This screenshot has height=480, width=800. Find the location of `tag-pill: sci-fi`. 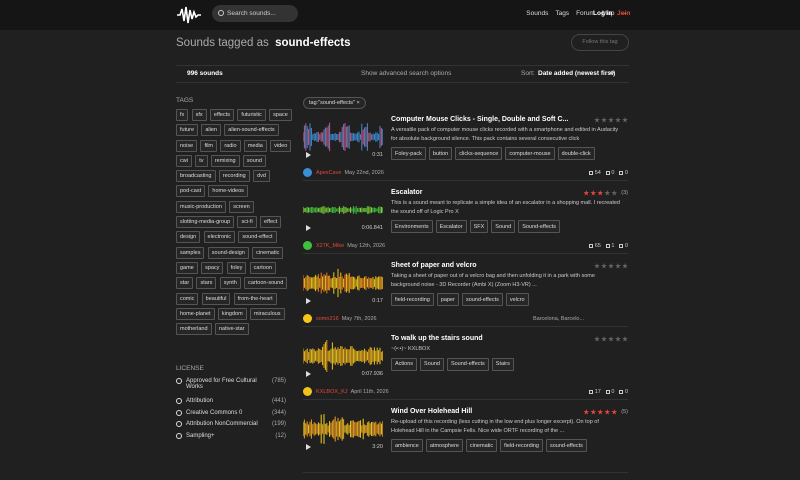

tag-pill: sci-fi is located at coordinates (247, 222).